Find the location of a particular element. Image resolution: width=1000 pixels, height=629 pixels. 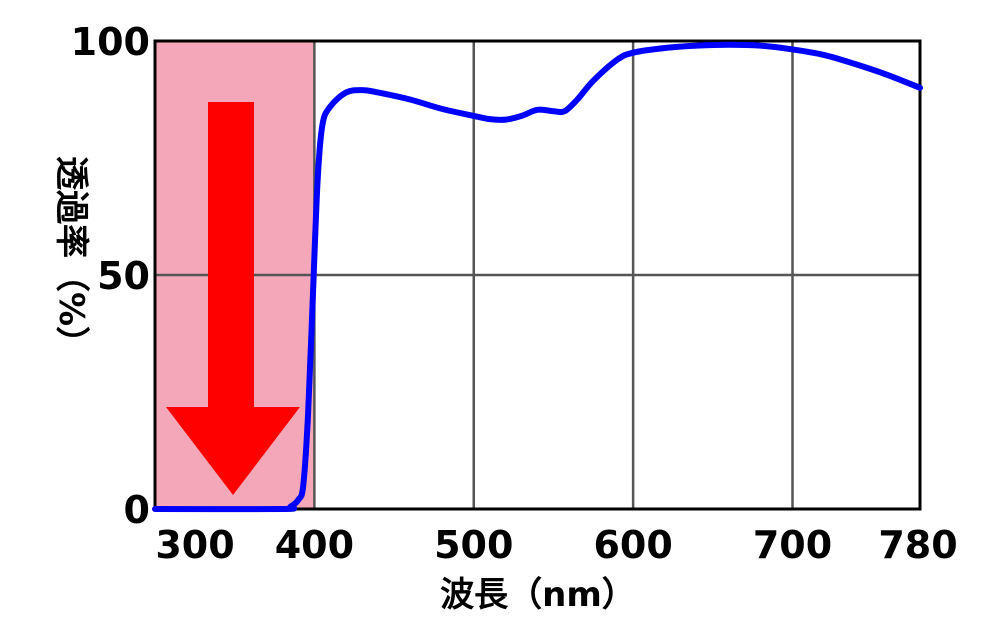

y-tick-label: 50 is located at coordinates (123, 276).